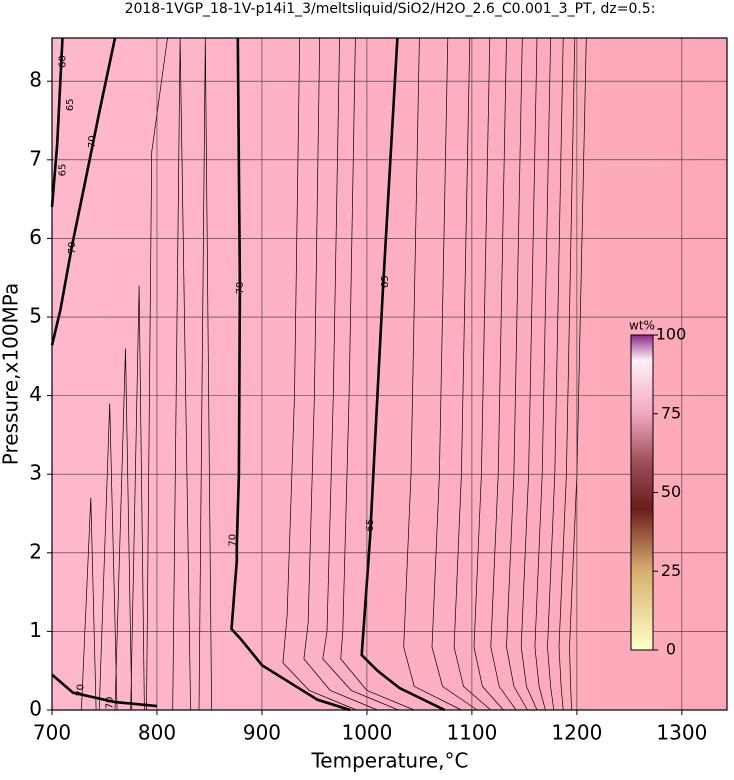 The image size is (734, 780). Describe the element at coordinates (35, 80) in the screenshot. I see `y-tick-label: 8` at that location.